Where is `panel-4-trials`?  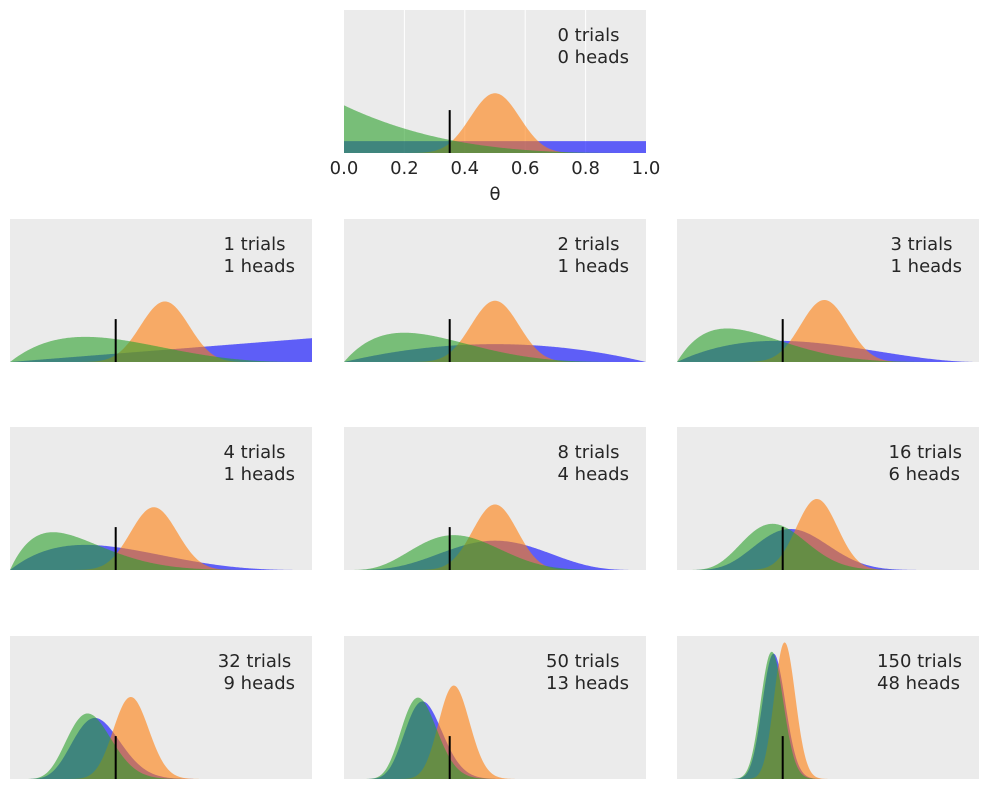 panel-4-trials is located at coordinates (161, 498).